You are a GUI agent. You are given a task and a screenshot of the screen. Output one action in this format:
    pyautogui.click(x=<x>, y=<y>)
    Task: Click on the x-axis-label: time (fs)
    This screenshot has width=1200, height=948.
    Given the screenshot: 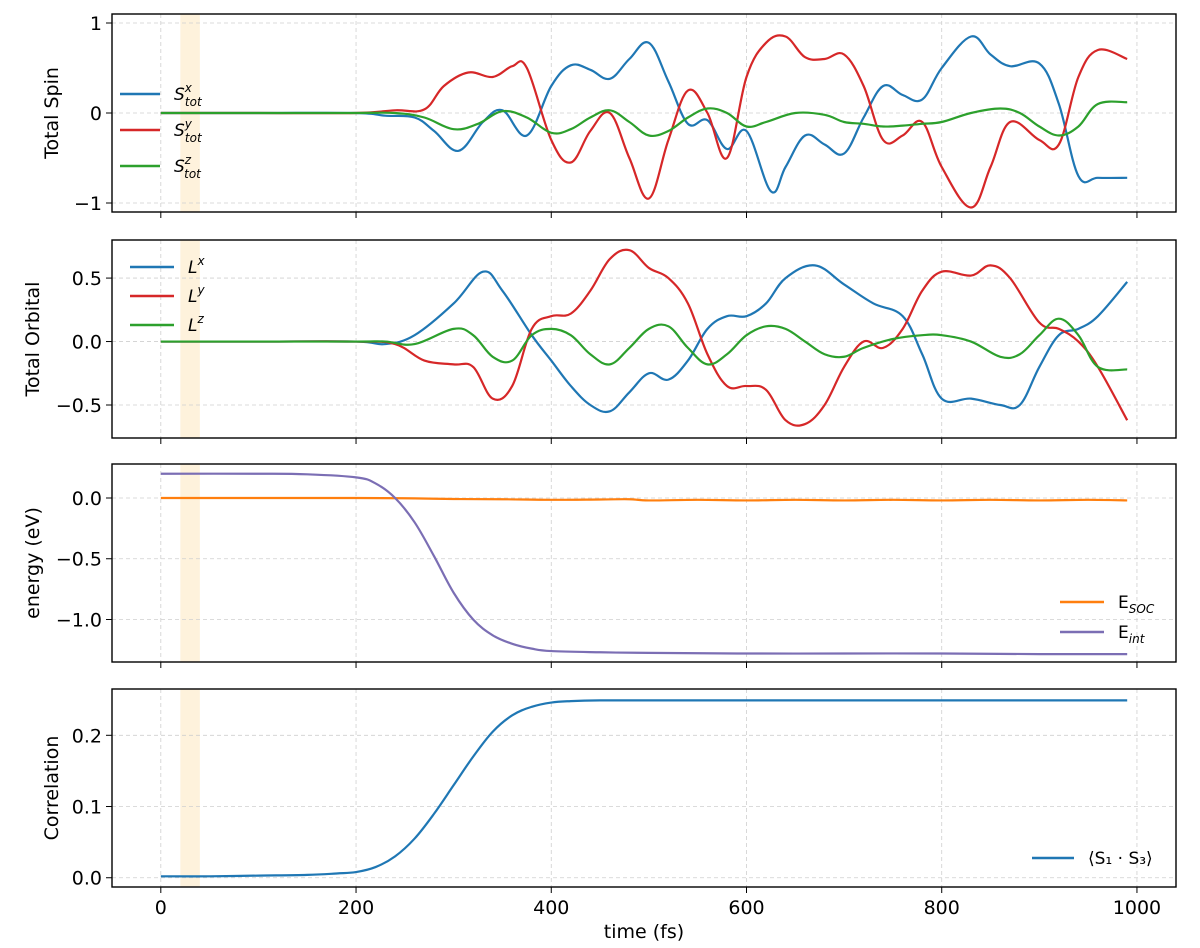 What is the action you would take?
    pyautogui.click(x=644, y=932)
    